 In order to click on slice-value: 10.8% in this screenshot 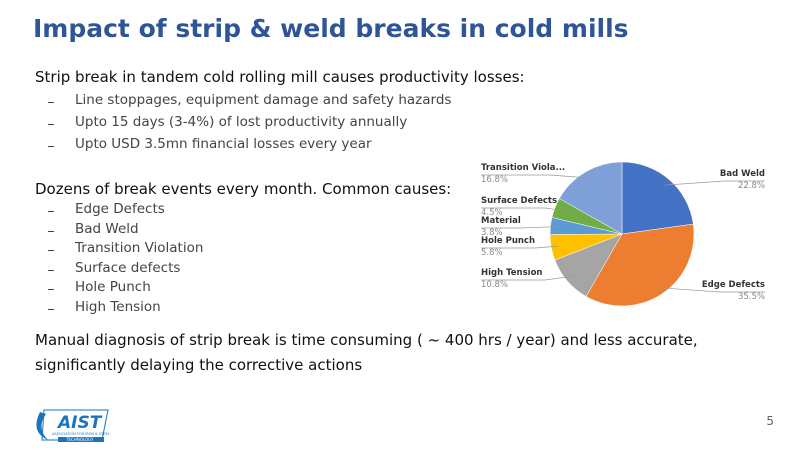, I will do `click(494, 285)`.